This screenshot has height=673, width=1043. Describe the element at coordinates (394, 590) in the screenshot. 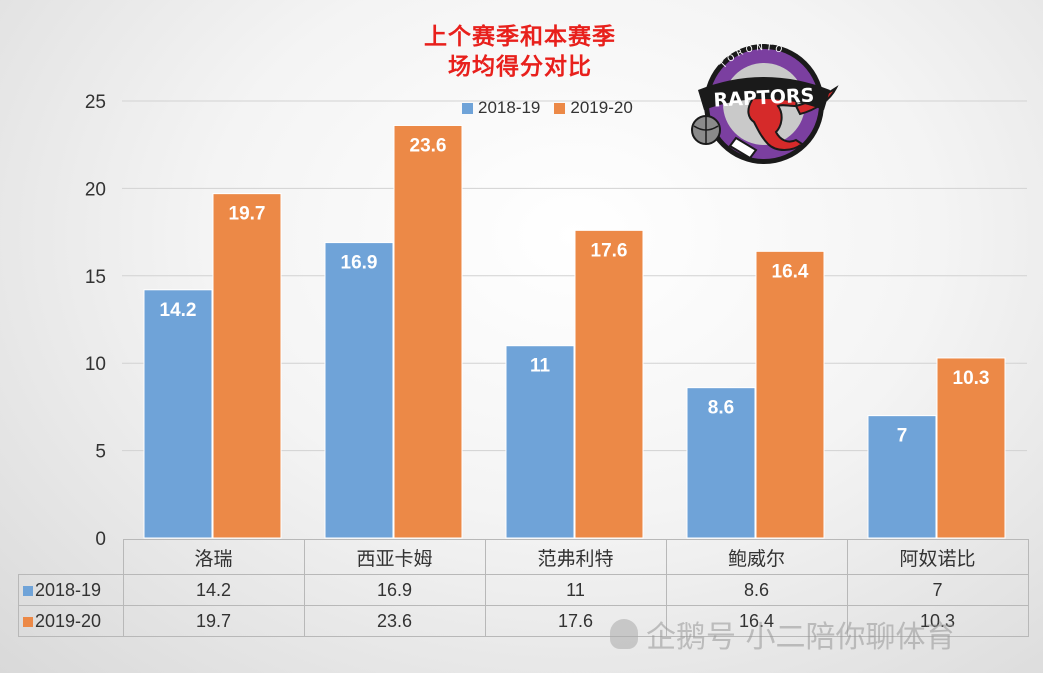

I see `table-cell: 16.9` at that location.